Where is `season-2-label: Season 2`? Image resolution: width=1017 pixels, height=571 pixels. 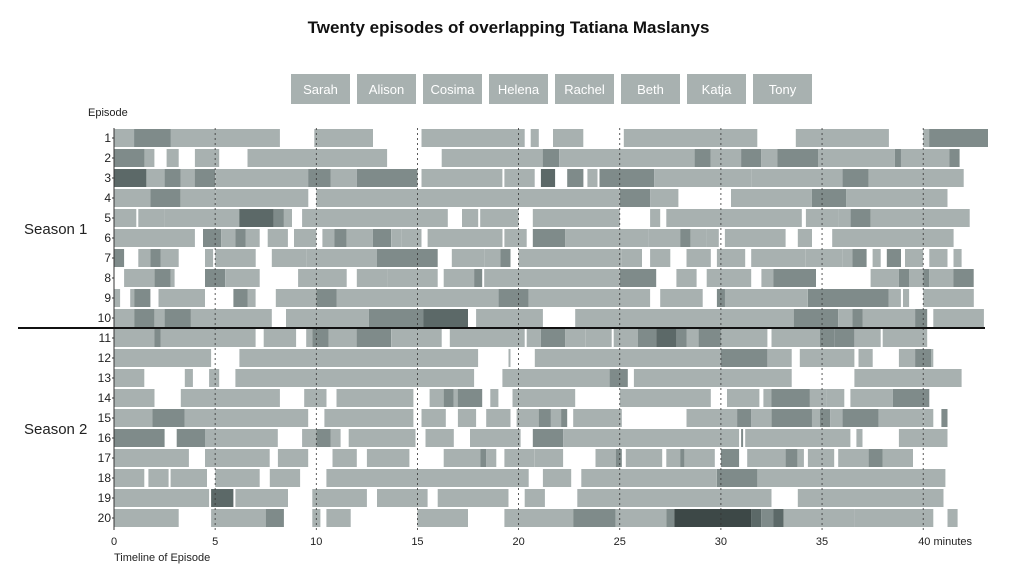
season-2-label: Season 2 is located at coordinates (56, 429).